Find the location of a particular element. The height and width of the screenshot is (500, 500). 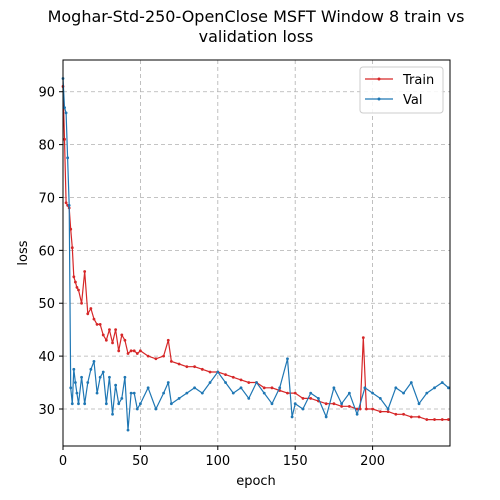

y-tick-label: 70 is located at coordinates (46, 198).